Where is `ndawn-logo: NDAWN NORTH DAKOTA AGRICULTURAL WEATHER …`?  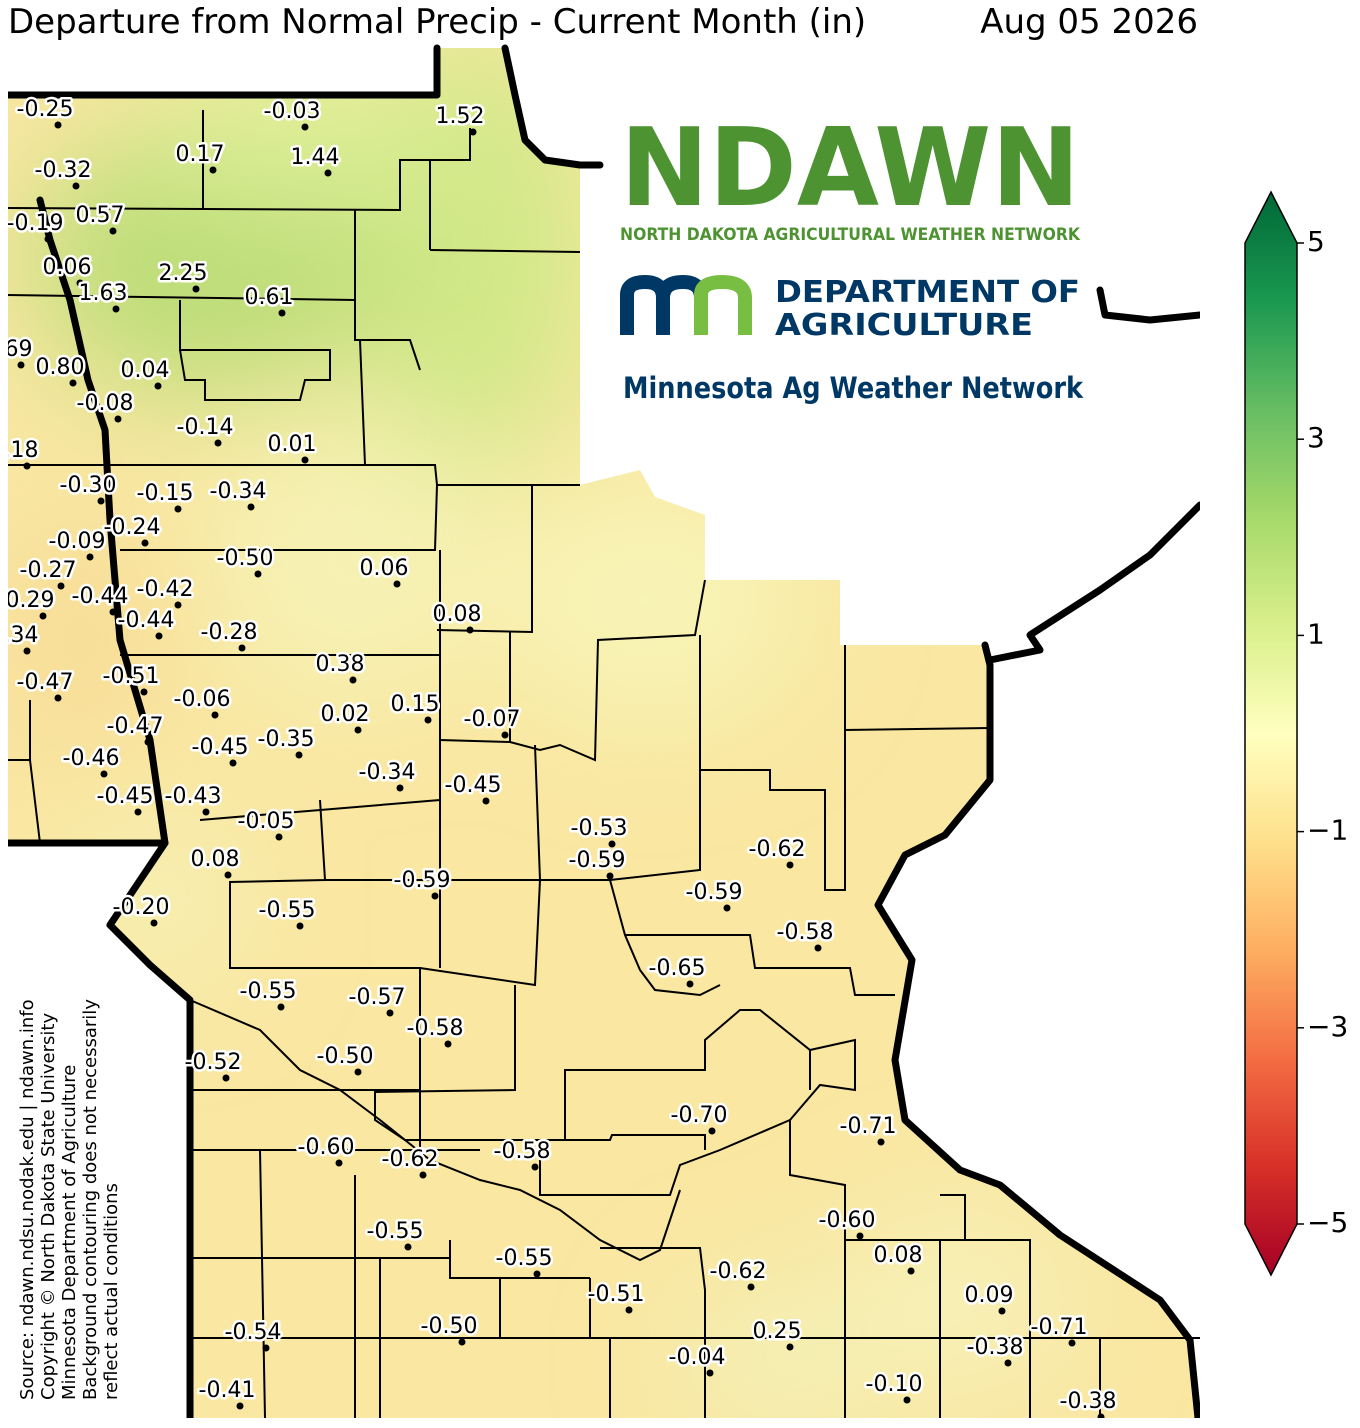
ndawn-logo: NDAWN NORTH DAKOTA AGRICULTURAL WEATHER … is located at coordinates (850, 175).